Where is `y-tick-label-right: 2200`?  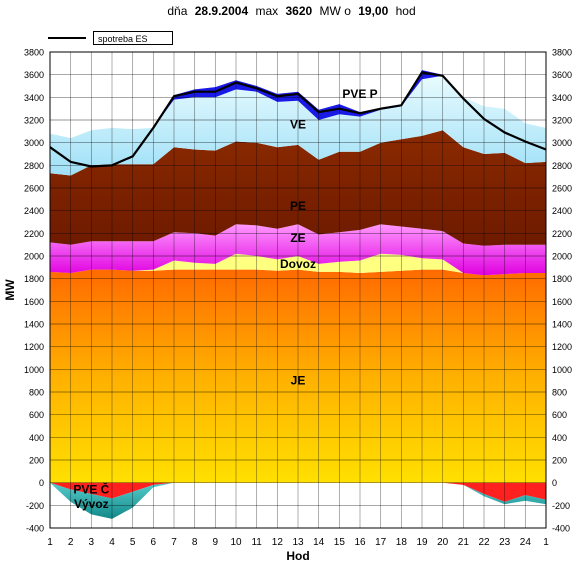
y-tick-label-right: 2200 is located at coordinates (562, 234).